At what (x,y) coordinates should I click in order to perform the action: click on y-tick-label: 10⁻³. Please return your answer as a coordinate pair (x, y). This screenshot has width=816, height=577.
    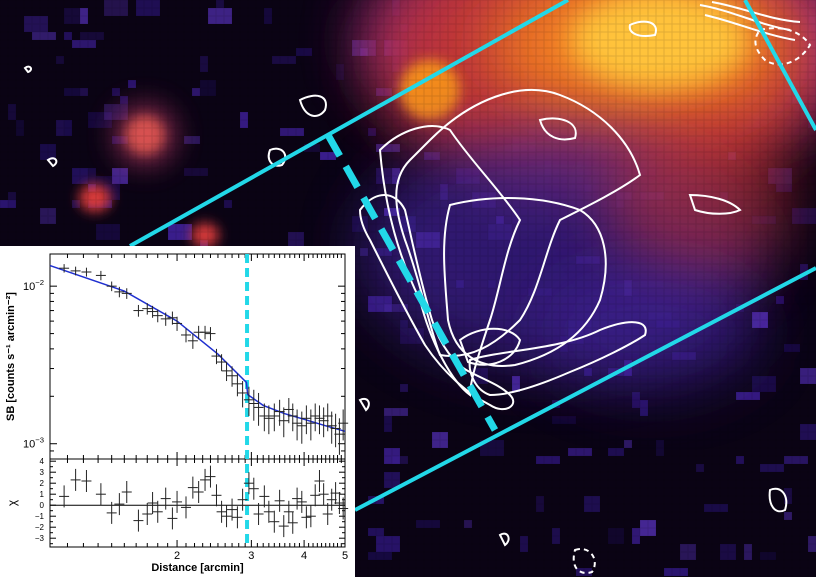
    Looking at the image, I should click on (33, 443).